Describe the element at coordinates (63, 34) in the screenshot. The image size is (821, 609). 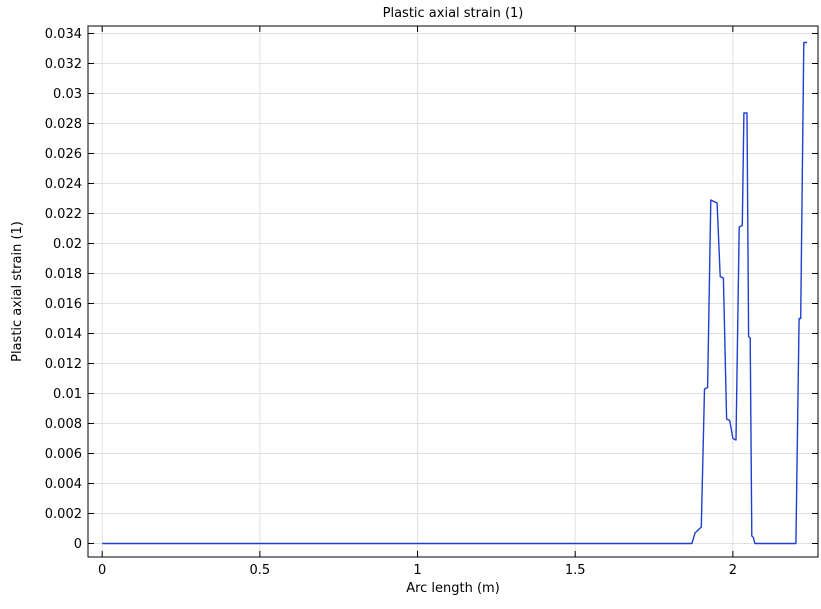
I see `y-tick-label: 0.034` at that location.